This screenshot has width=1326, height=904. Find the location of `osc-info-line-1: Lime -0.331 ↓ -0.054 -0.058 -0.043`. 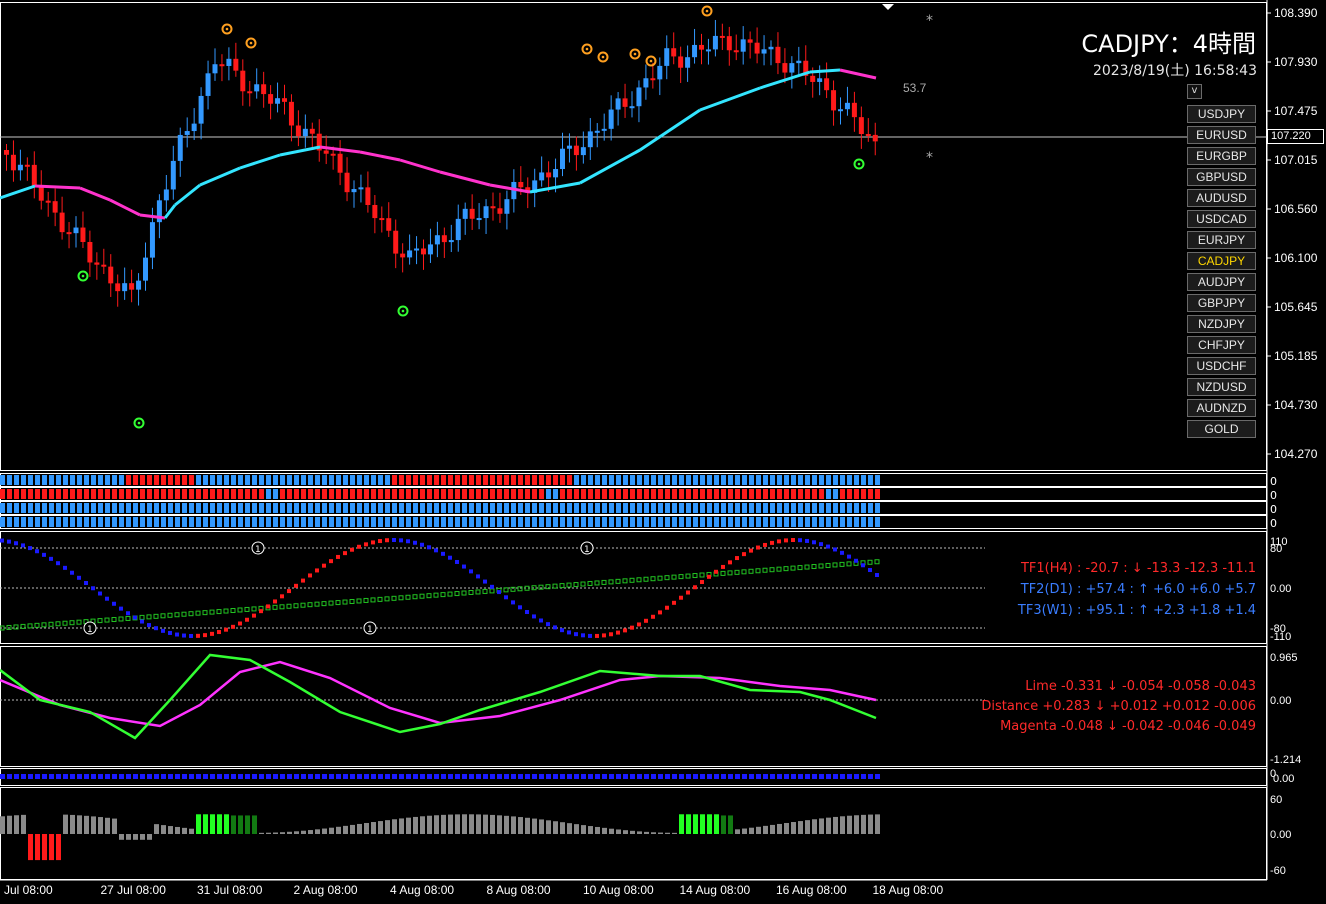

osc-info-line-1: Lime -0.331 ↓ -0.054 -0.058 -0.043 is located at coordinates (1140, 686).